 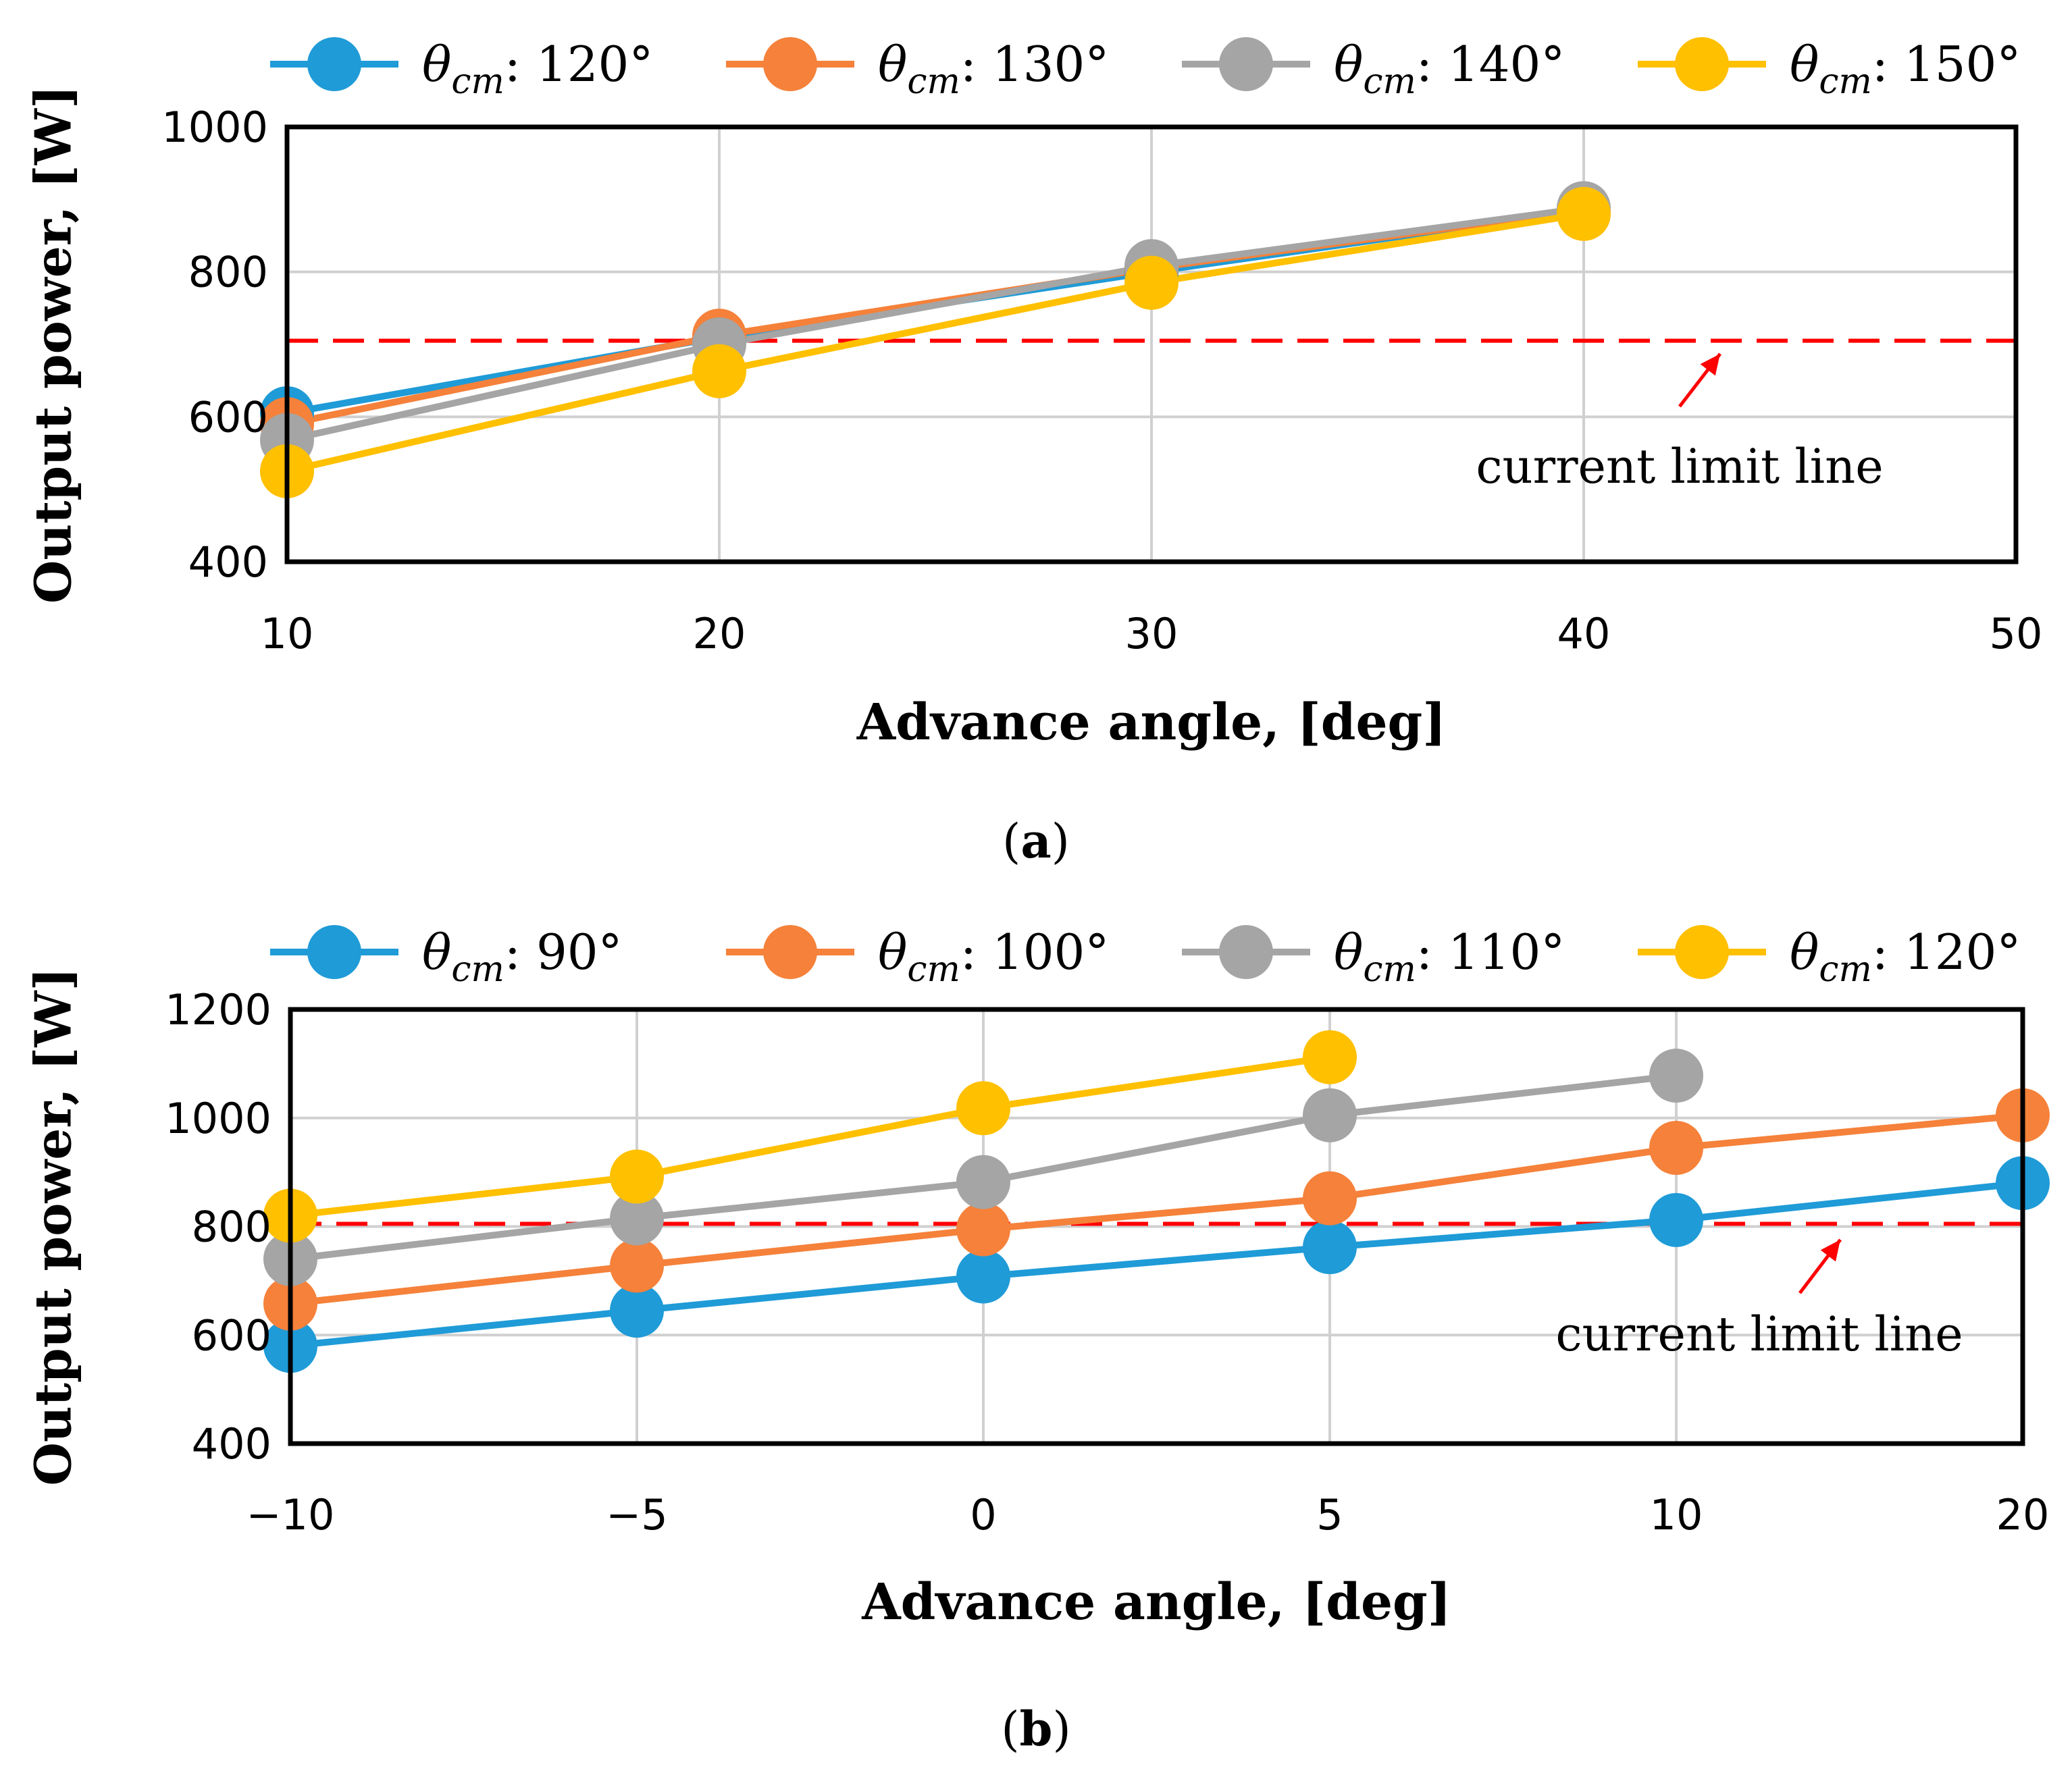 What do you see at coordinates (1490, 64) in the screenshot?
I see `legend-value: : 140°` at bounding box center [1490, 64].